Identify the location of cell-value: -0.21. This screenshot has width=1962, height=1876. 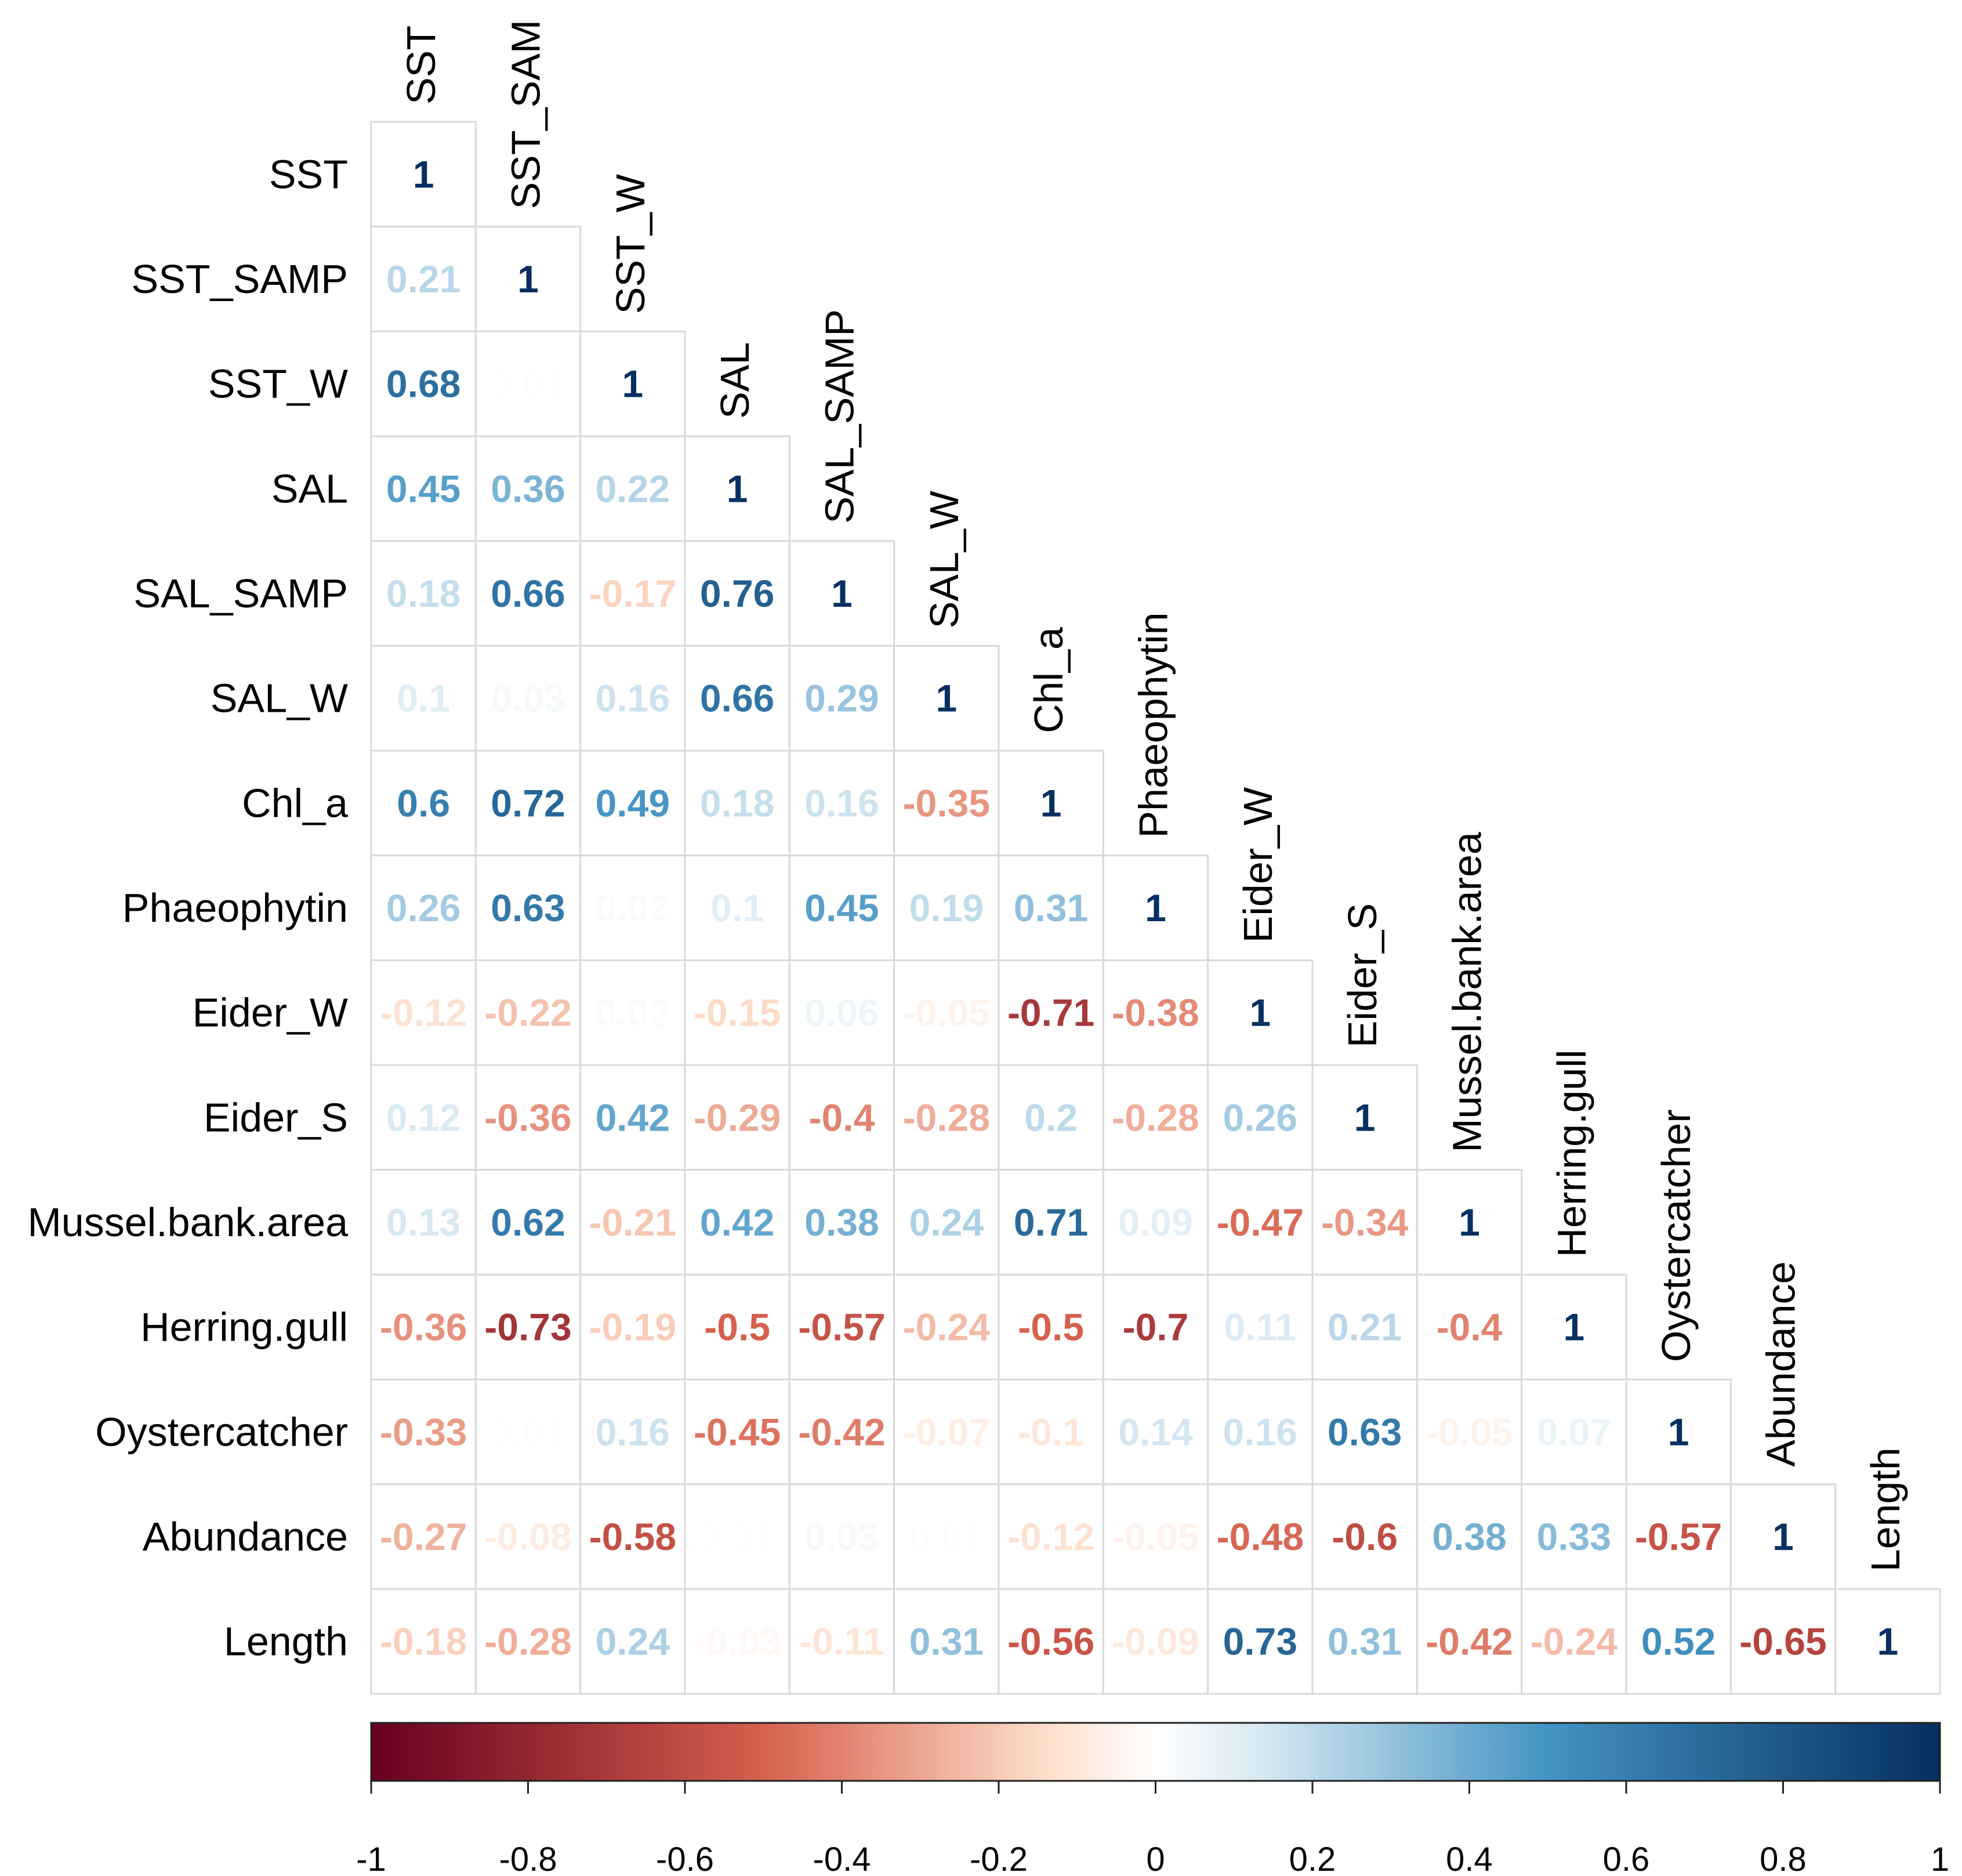
(632, 1222).